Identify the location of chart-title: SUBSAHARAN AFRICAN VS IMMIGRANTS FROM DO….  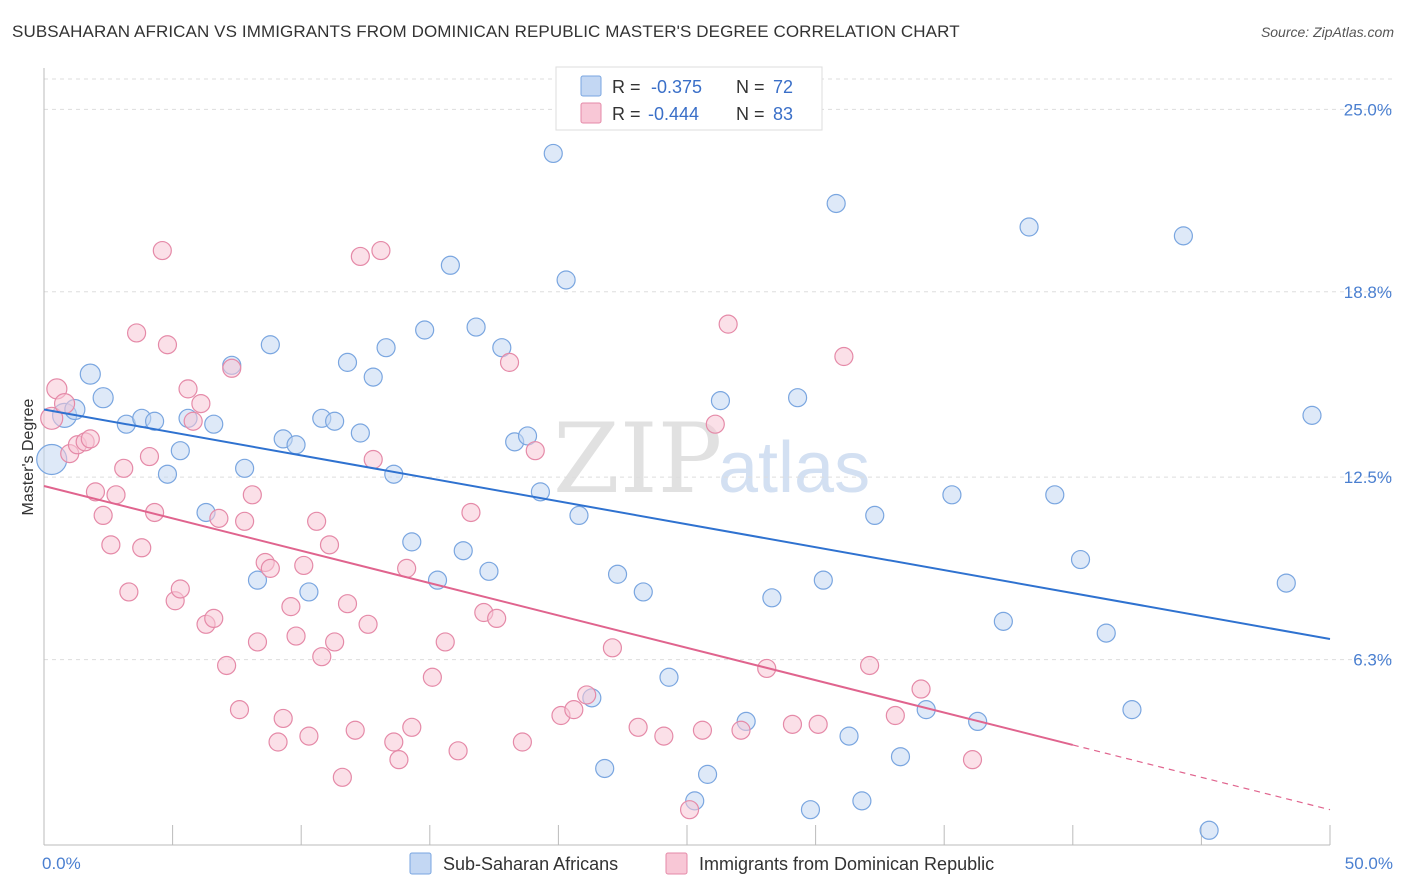
(486, 31).